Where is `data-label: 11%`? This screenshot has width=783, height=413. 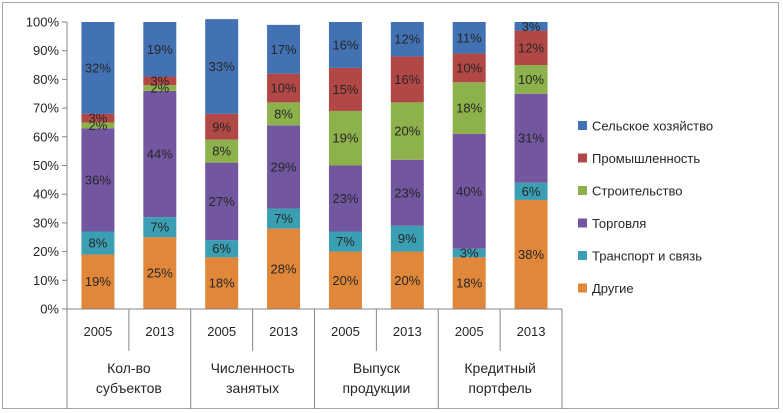
data-label: 11% is located at coordinates (469, 37).